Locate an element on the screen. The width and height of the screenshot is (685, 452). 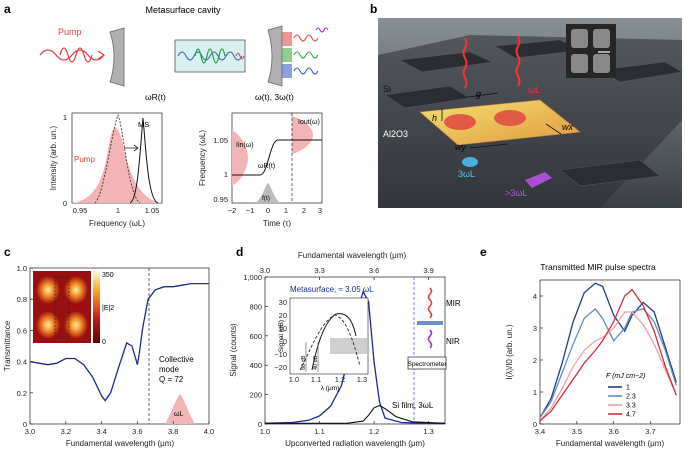
inset-xtick-4: 1.3 is located at coordinates (362, 379).